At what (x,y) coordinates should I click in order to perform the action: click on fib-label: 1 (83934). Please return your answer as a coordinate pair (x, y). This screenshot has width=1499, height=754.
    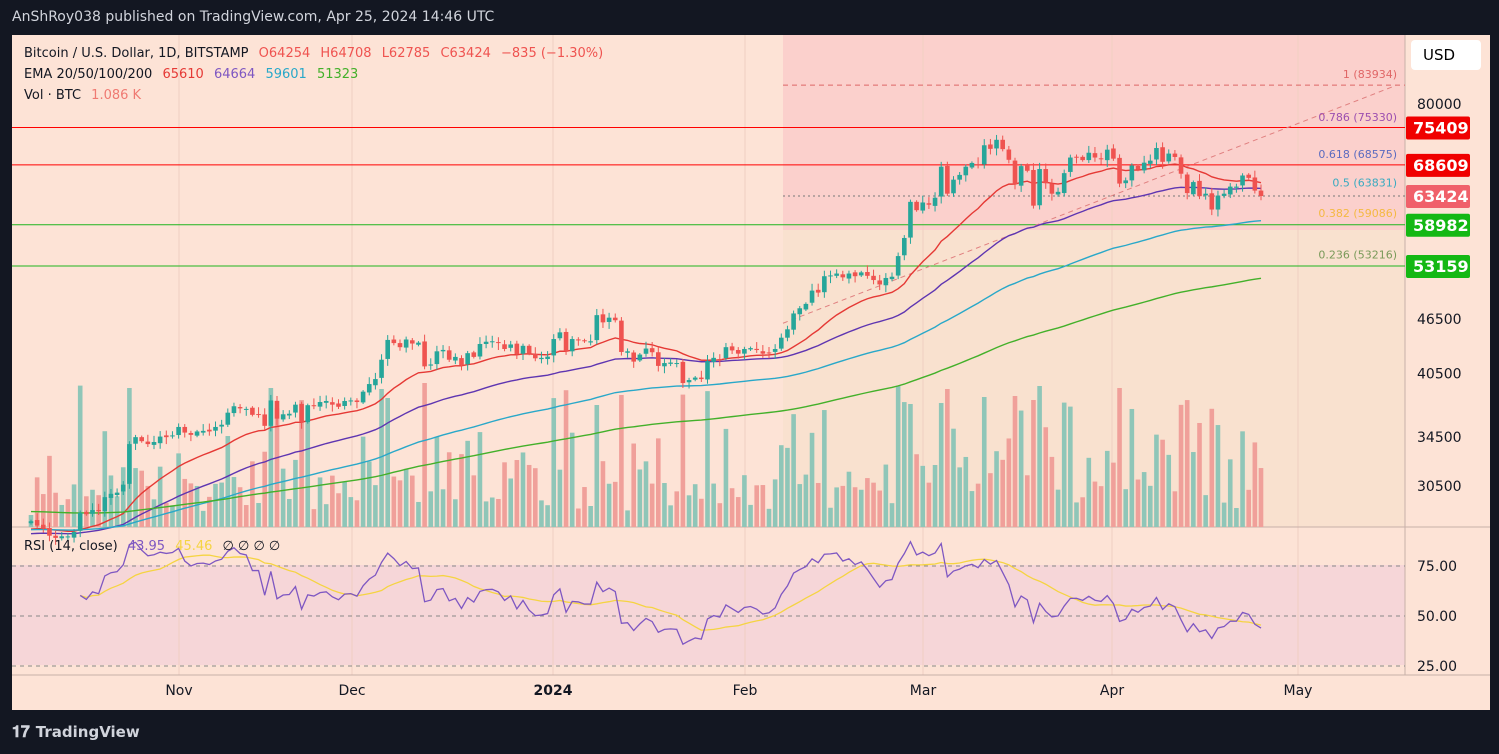
    Looking at the image, I should click on (1370, 74).